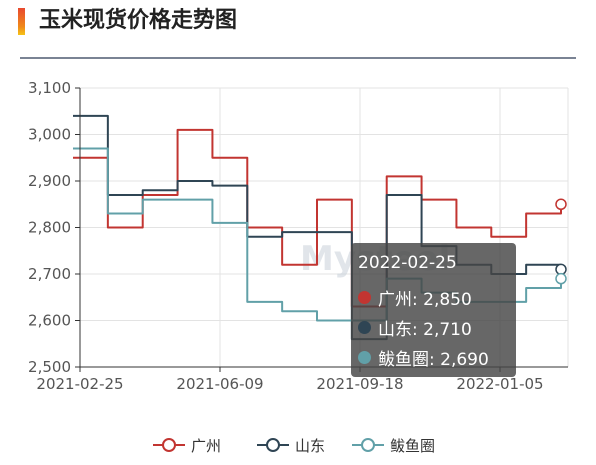 Image resolution: width=596 pixels, height=465 pixels. Describe the element at coordinates (49, 88) in the screenshot. I see `y-tick-label: 3,100` at that location.